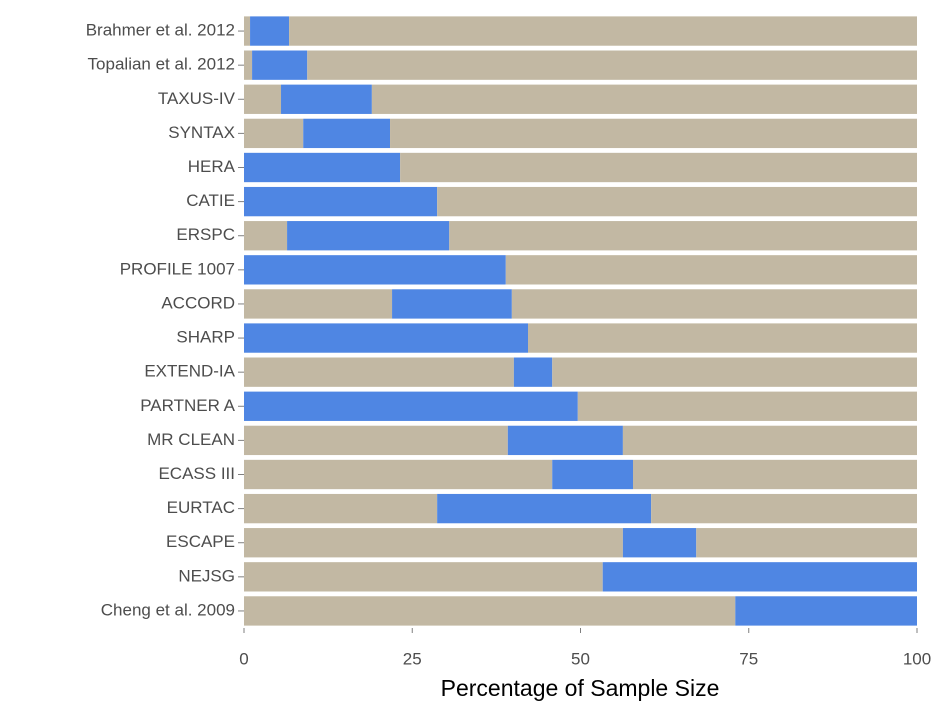  What do you see at coordinates (748, 658) in the screenshot?
I see `x-tick-label: 75` at bounding box center [748, 658].